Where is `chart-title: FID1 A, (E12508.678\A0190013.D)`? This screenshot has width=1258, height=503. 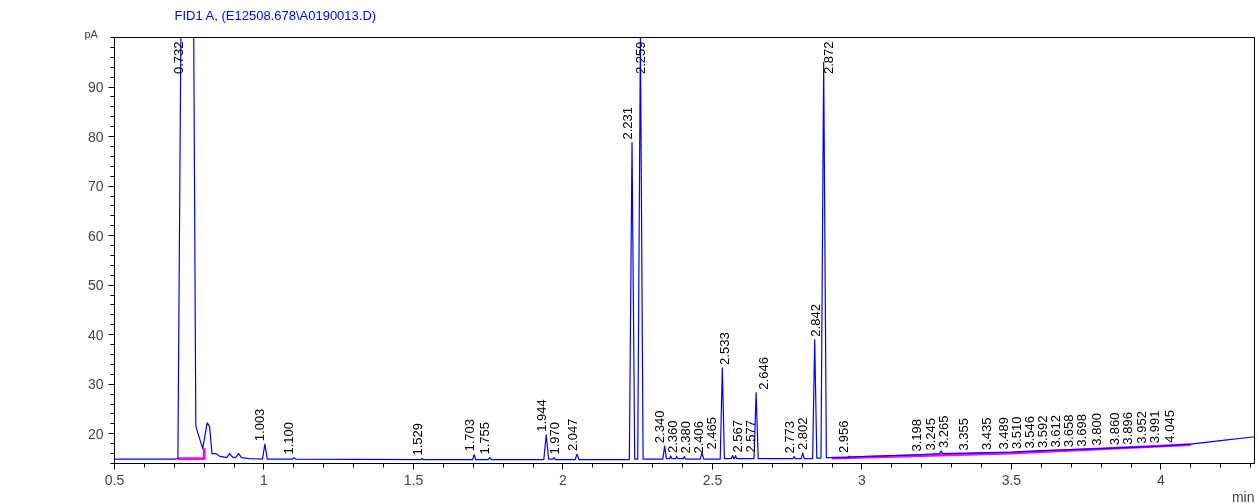 chart-title: FID1 A, (E12508.678\A0190013.D) is located at coordinates (275, 15).